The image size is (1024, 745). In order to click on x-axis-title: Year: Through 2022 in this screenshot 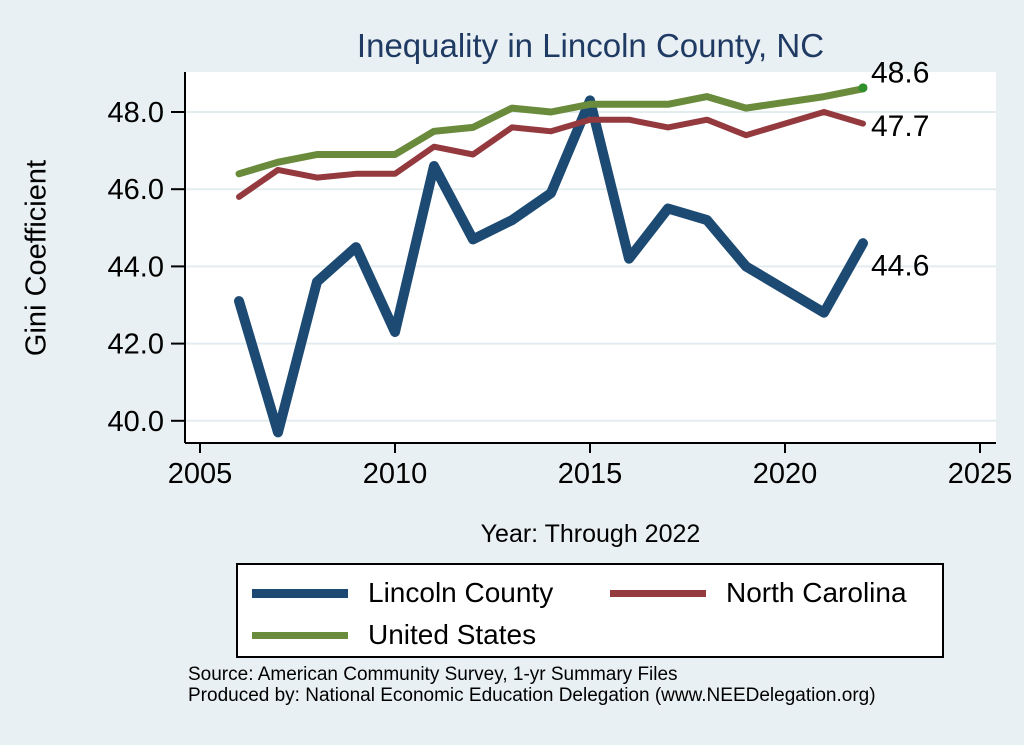, I will do `click(590, 534)`.